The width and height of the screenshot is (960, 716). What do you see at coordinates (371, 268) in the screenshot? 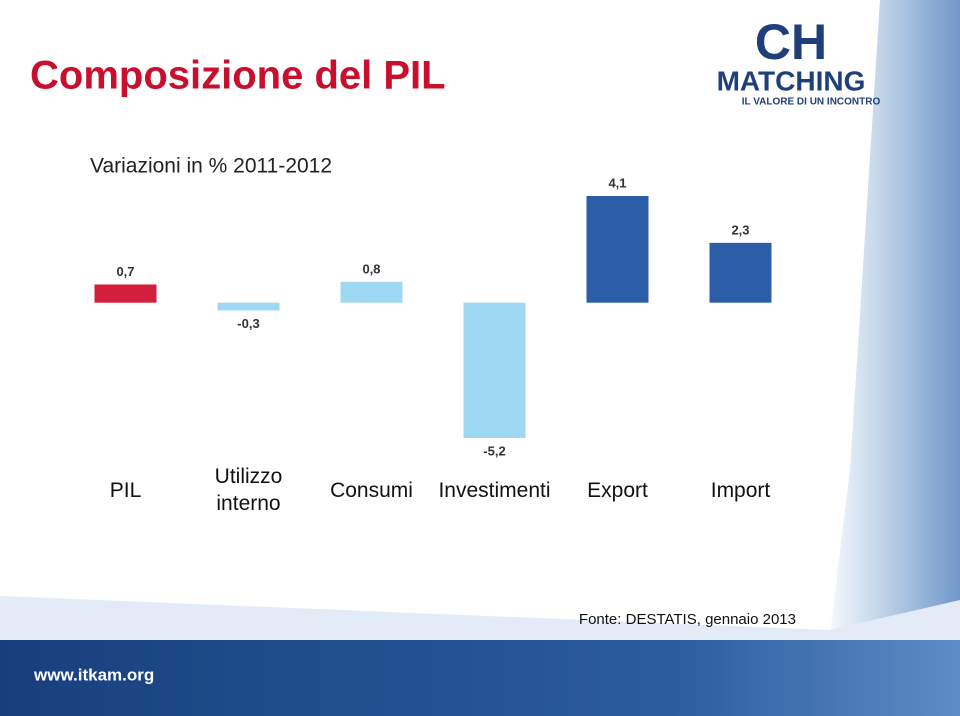
I see `value-label: 0,8` at bounding box center [371, 268].